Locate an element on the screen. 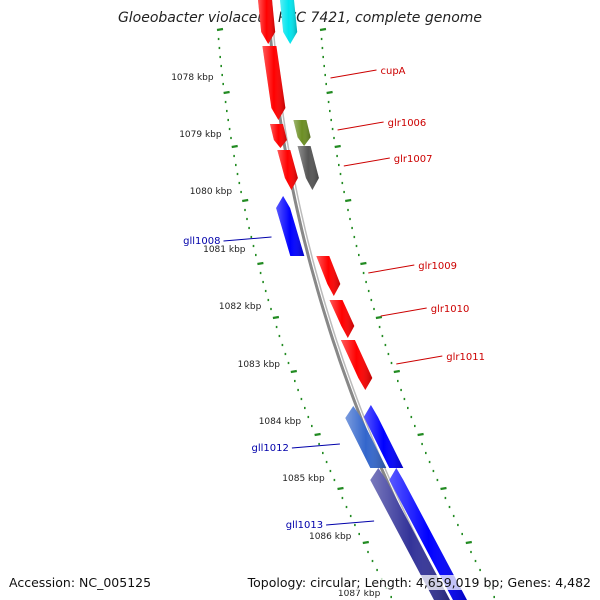 The image size is (600, 600). gene-arrow-gll1012 is located at coordinates (366, 437).